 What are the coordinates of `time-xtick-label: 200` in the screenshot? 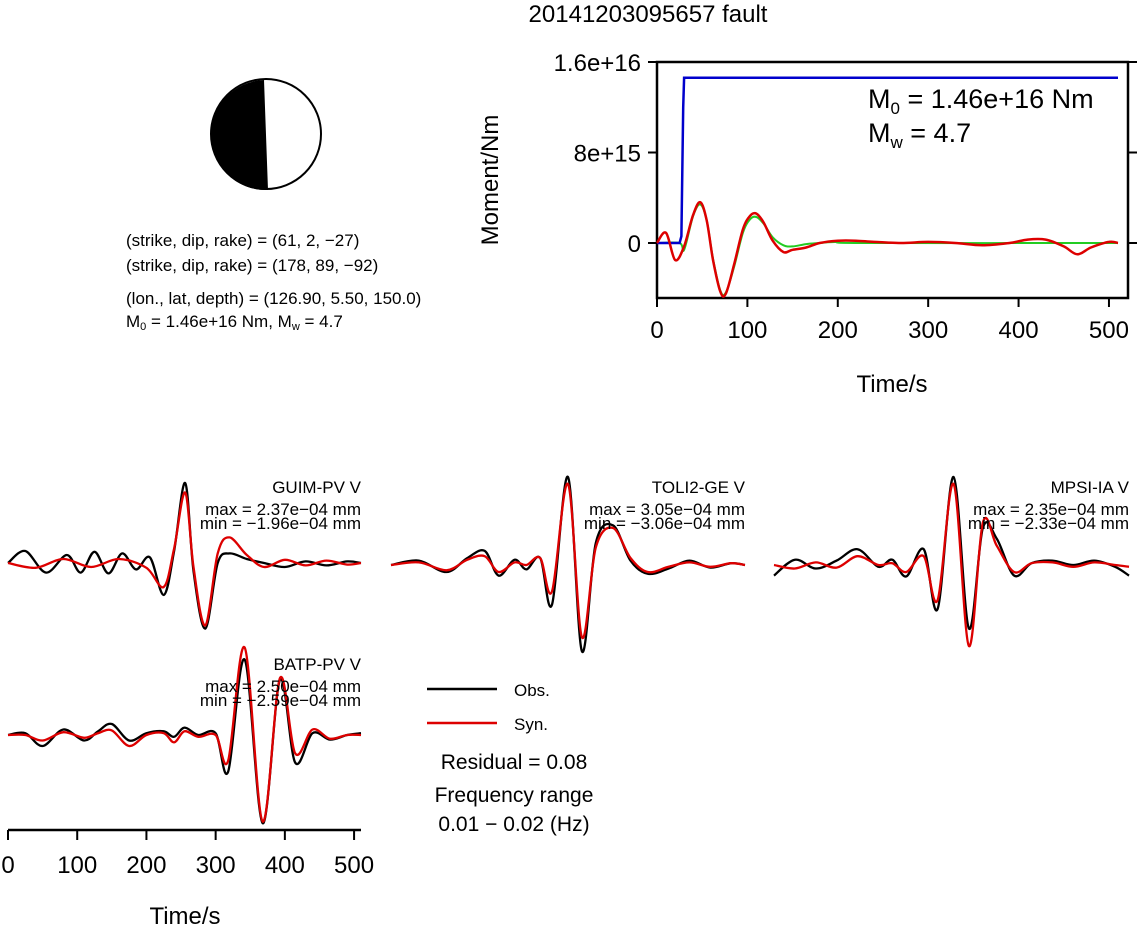 It's located at (146, 865).